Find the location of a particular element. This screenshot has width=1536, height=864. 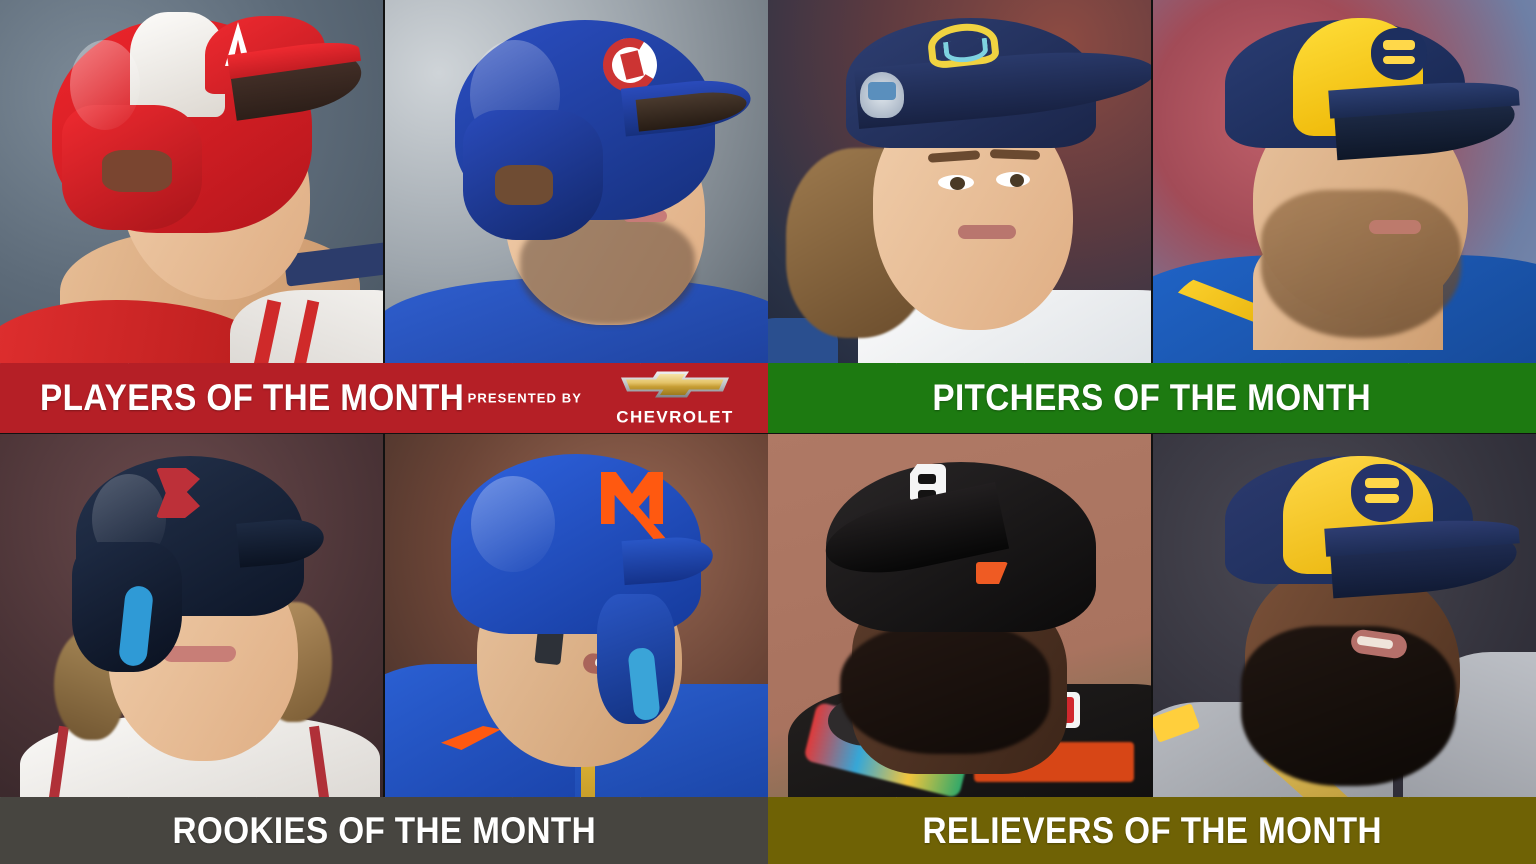

chevrolet-bowtie-icon is located at coordinates (675, 384).